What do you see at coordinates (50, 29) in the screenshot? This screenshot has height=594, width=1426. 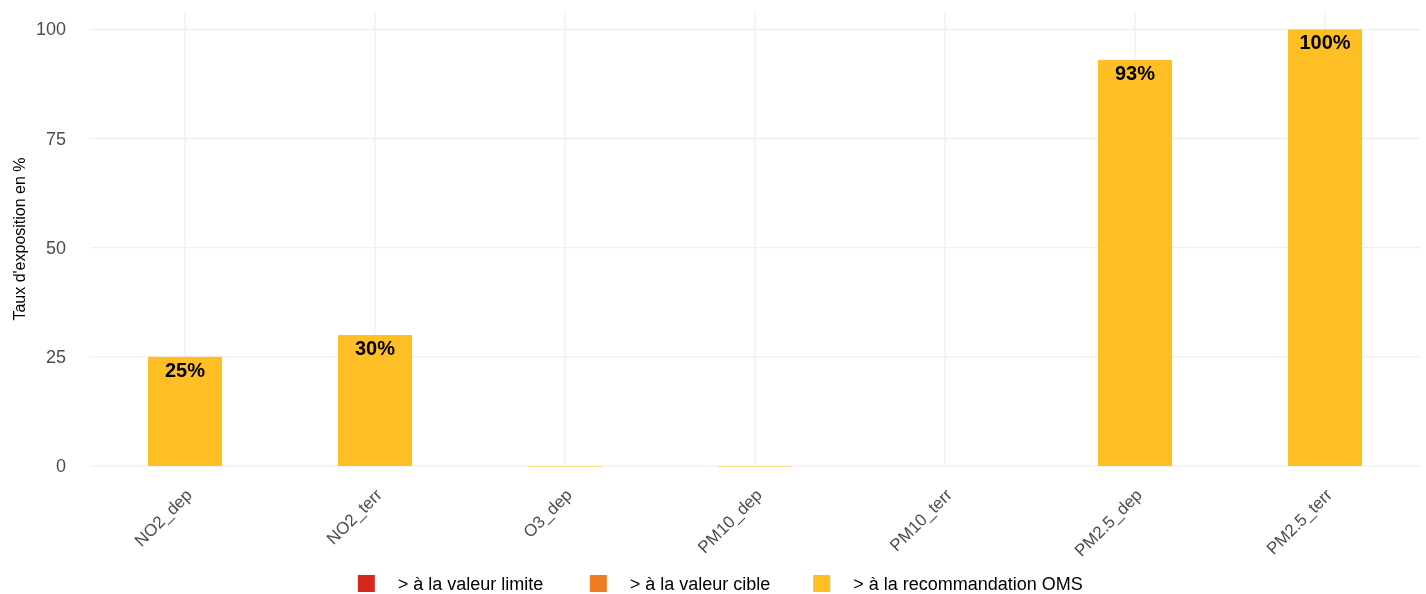 I see `y-tick-label: 100` at bounding box center [50, 29].